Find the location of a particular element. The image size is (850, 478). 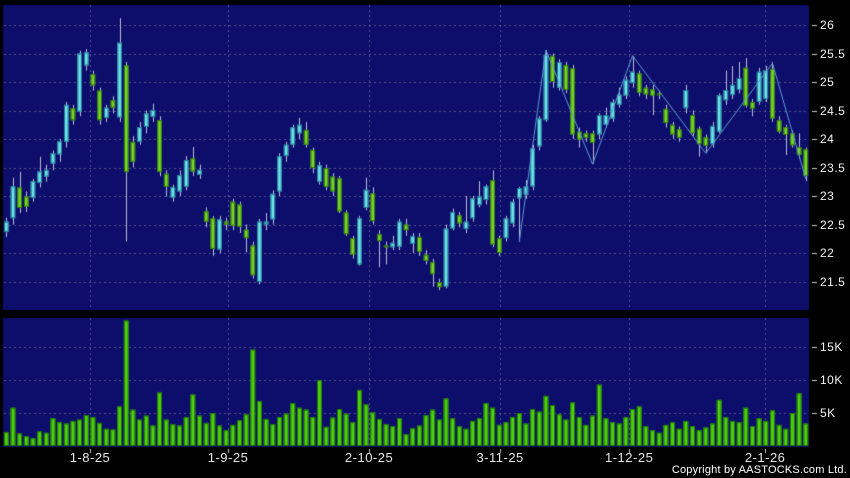

price-tick-label: 23.5 is located at coordinates (833, 167).